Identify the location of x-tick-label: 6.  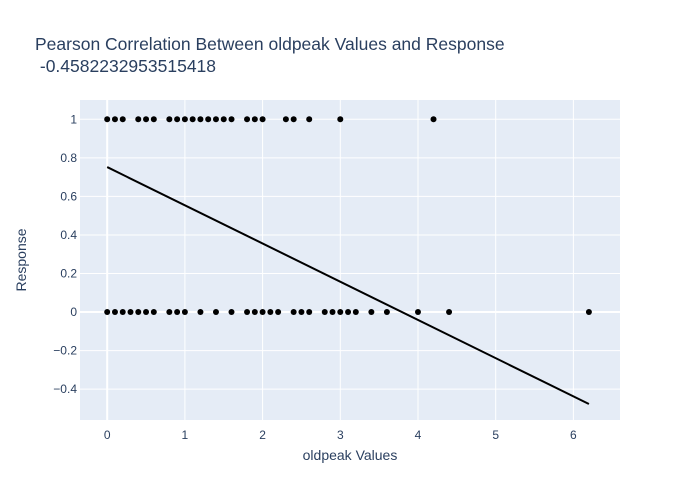
(573, 435).